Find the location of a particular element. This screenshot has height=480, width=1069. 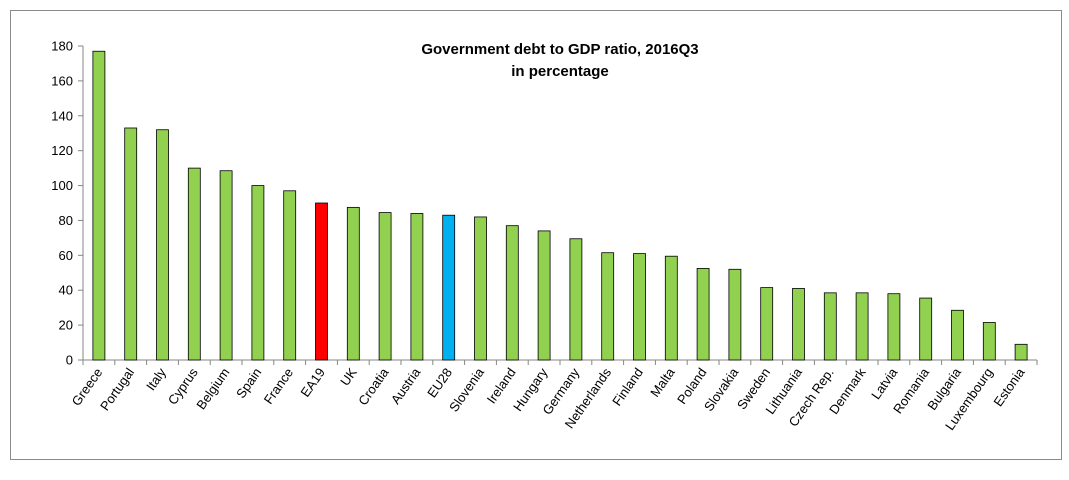

x-category-label: Belgium is located at coordinates (212, 388).